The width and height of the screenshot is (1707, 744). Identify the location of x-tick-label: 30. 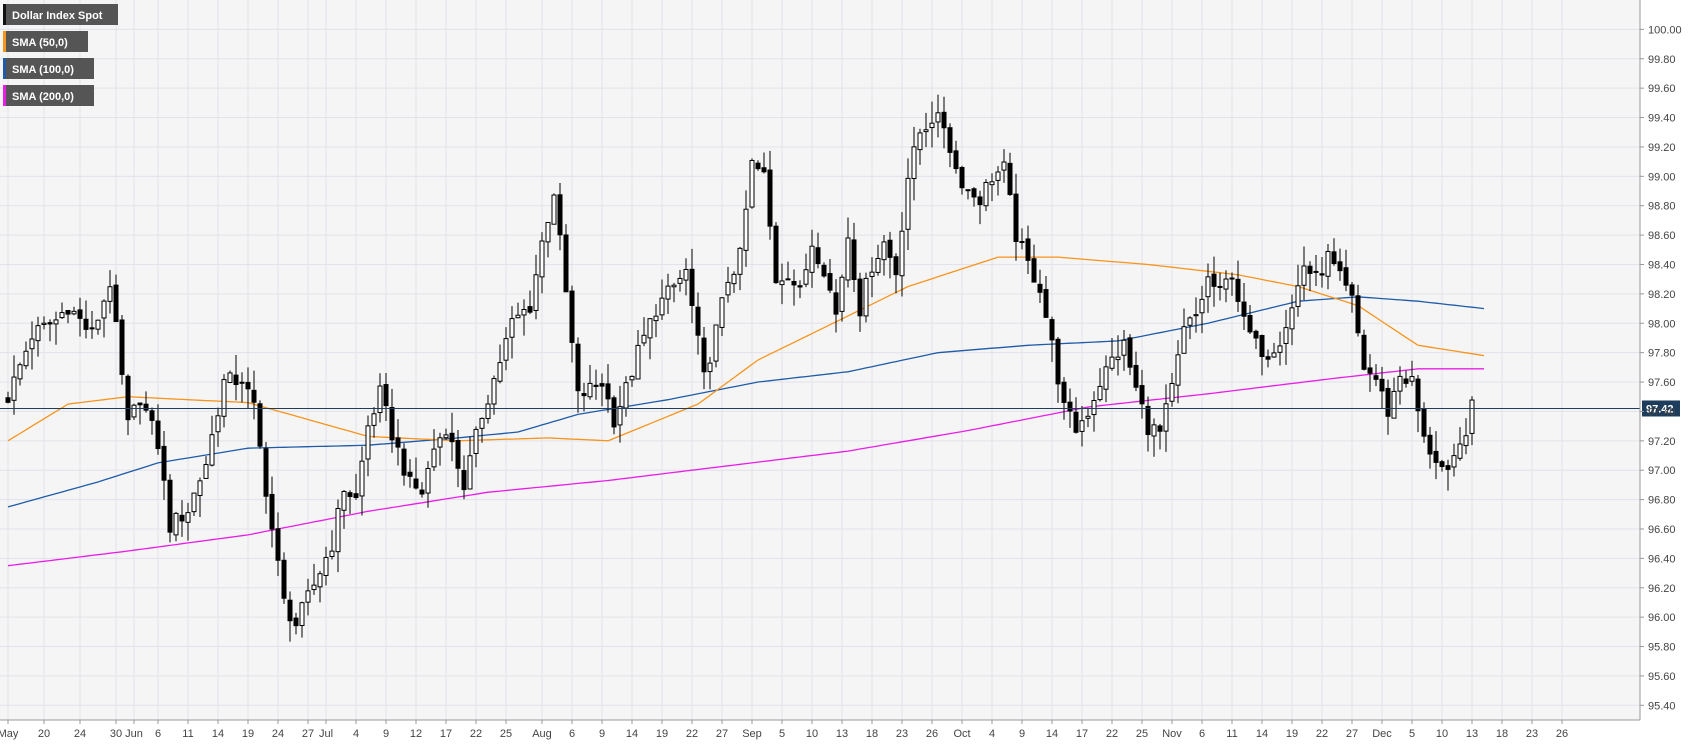
(116, 734).